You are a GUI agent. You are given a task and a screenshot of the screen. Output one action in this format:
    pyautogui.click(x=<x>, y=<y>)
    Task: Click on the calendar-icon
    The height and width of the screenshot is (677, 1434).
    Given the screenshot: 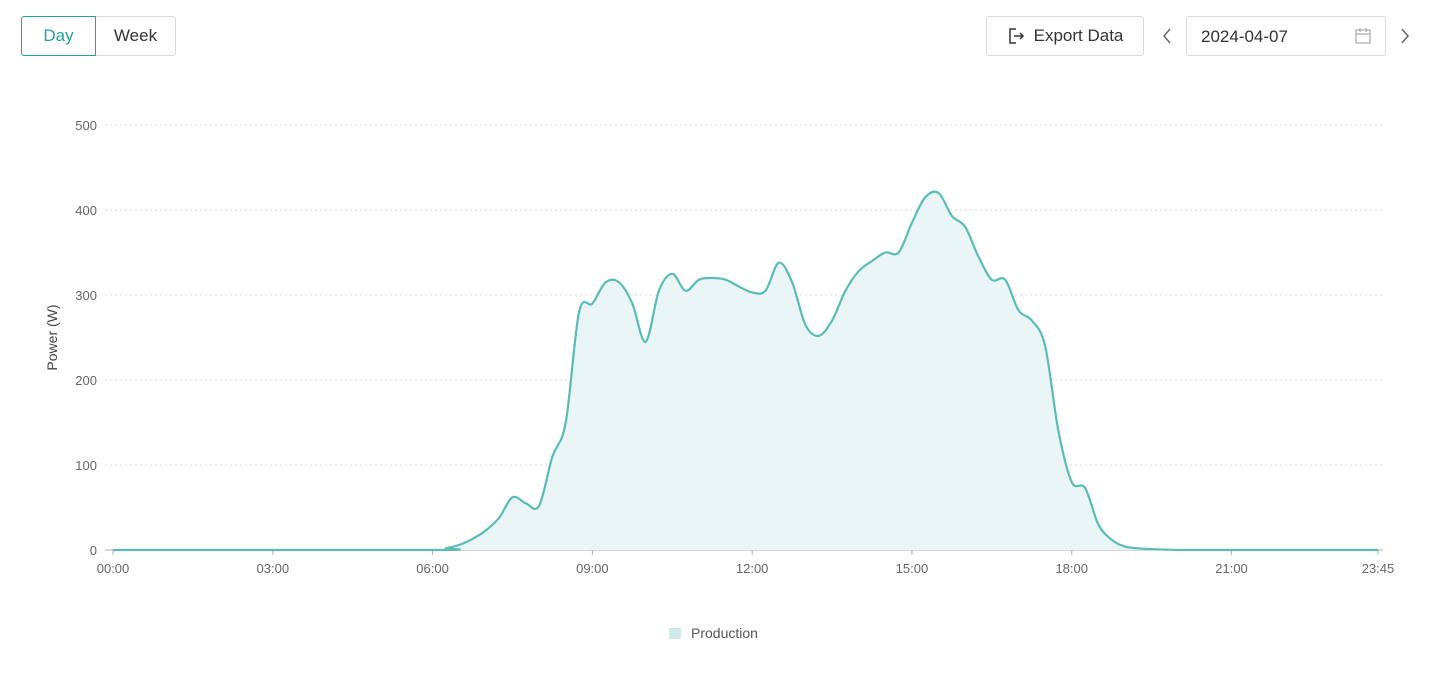 What is the action you would take?
    pyautogui.click(x=1363, y=38)
    